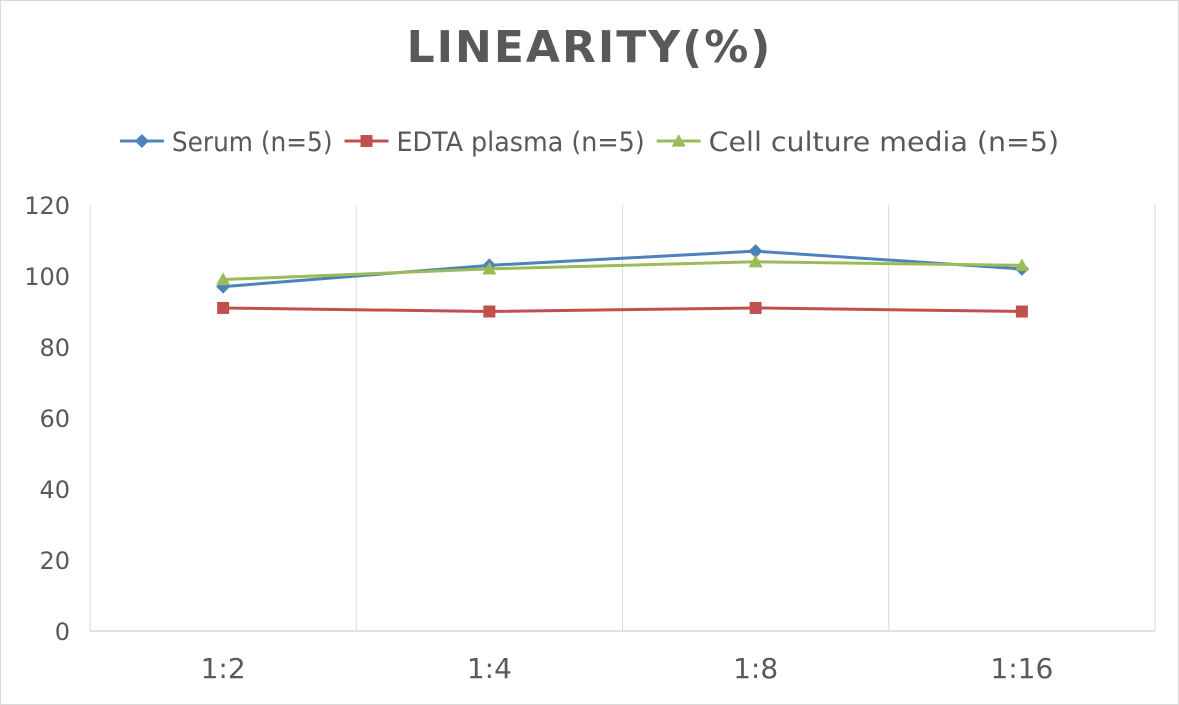  I want to click on x-tick-label: 1:8, so click(755, 668).